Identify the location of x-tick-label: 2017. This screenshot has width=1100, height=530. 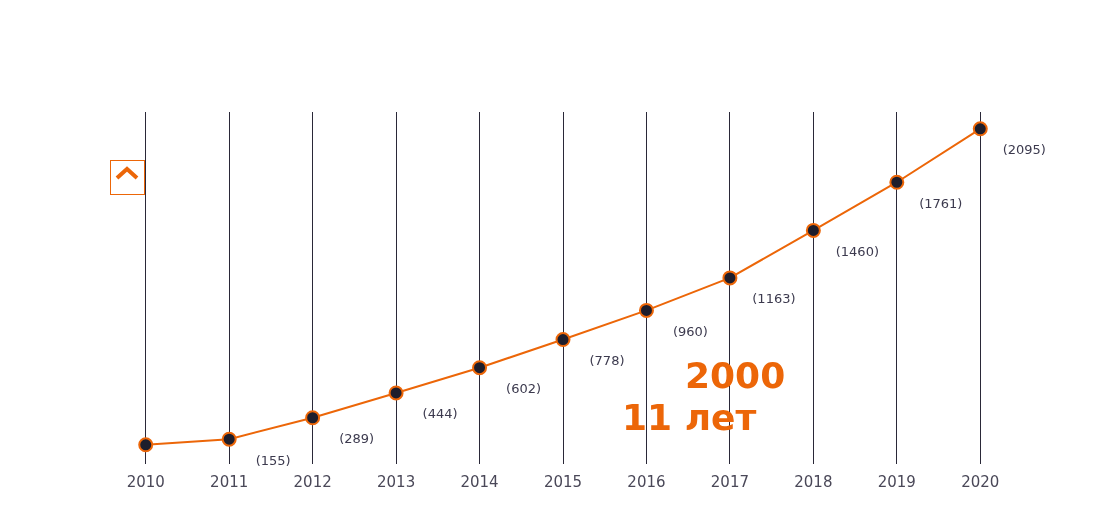
(729, 481).